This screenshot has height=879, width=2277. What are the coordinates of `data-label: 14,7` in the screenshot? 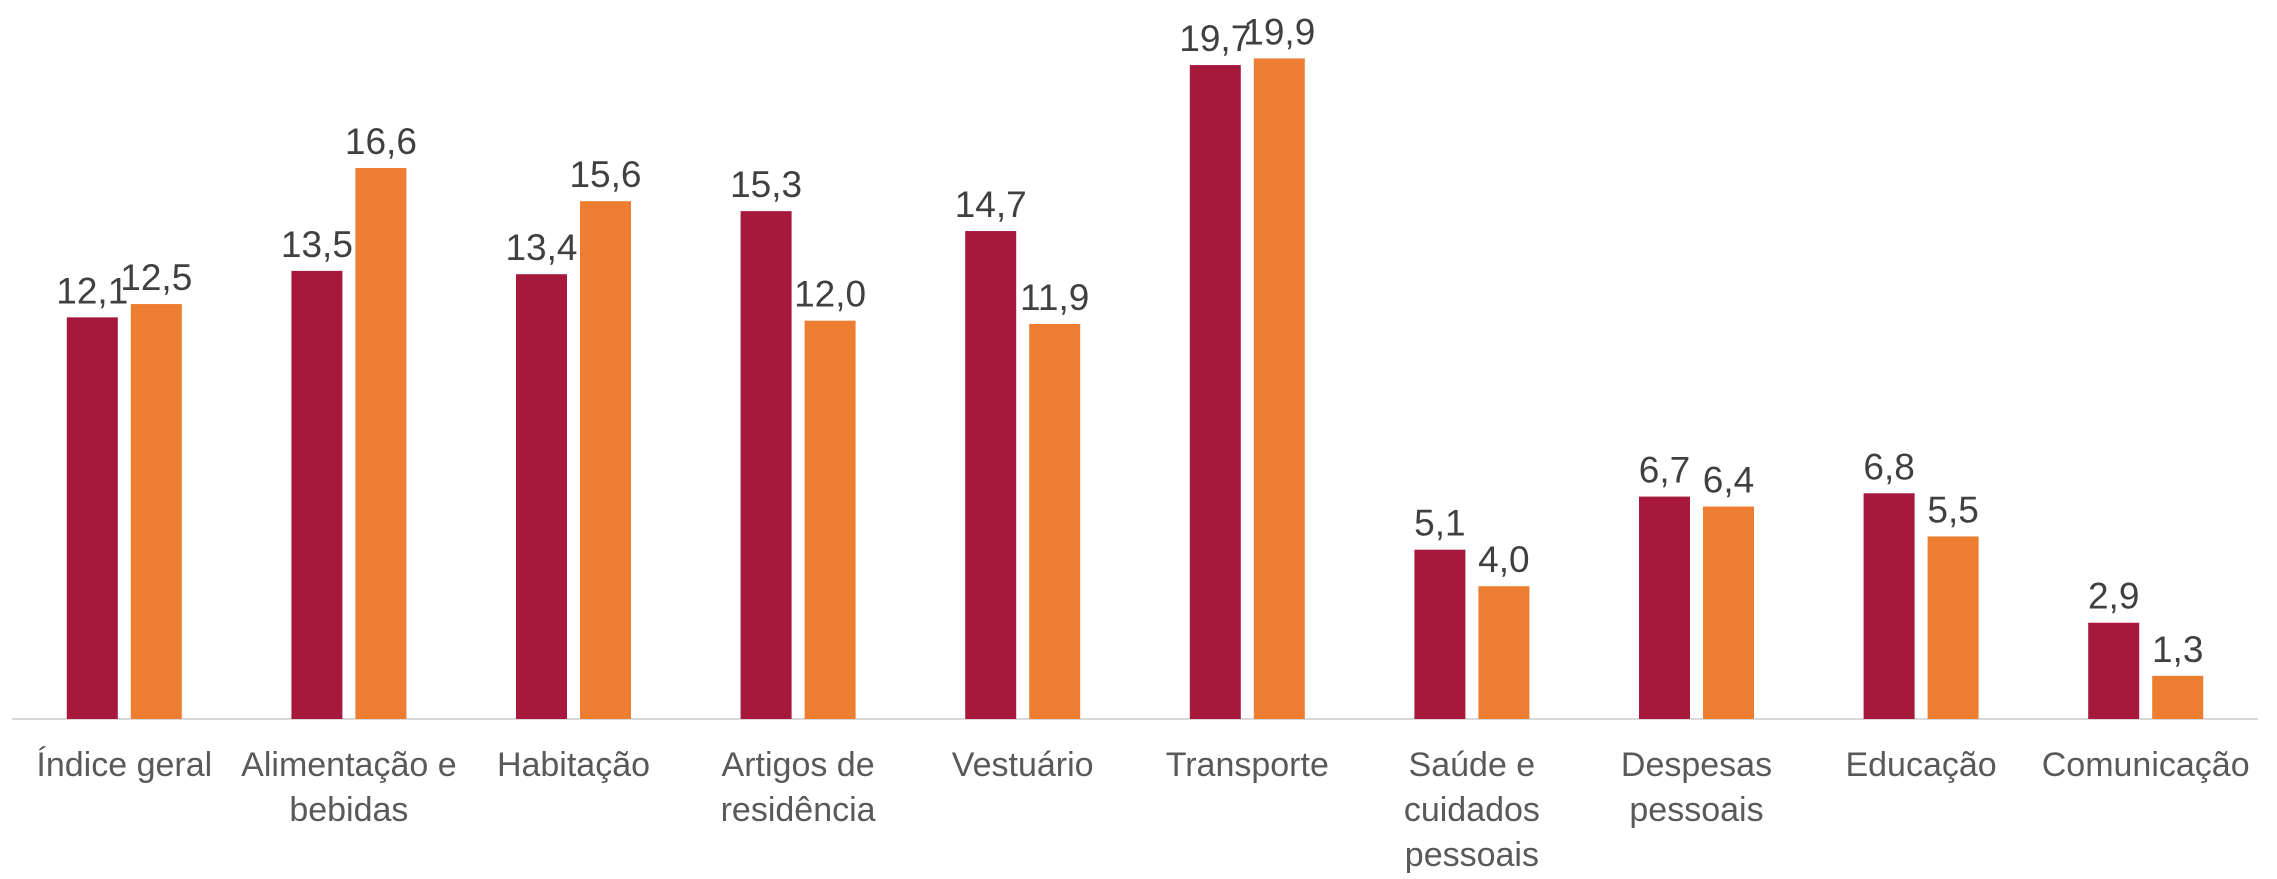 It's located at (991, 204).